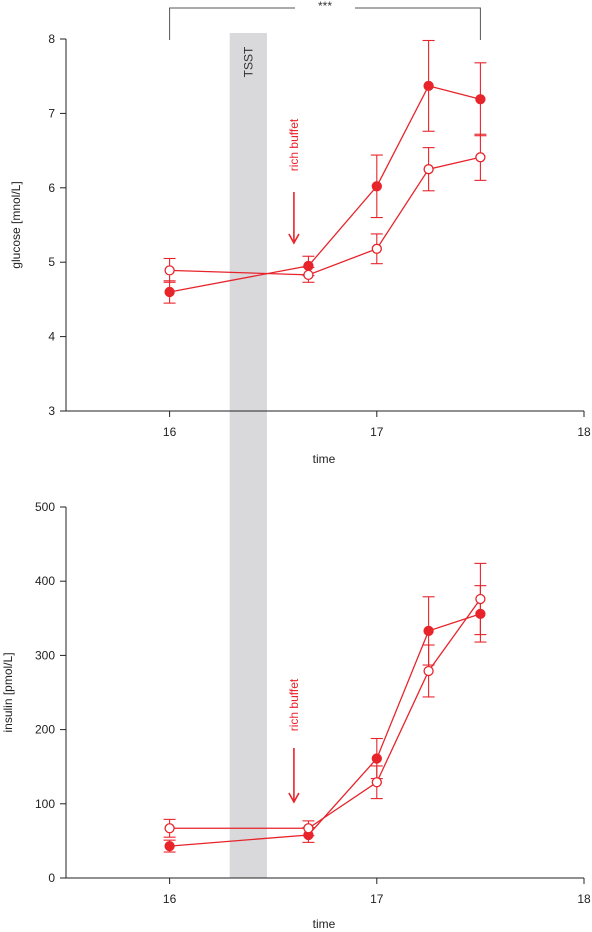 The height and width of the screenshot is (932, 592). I want to click on insulin-meal-label: rich buffet, so click(294, 704).